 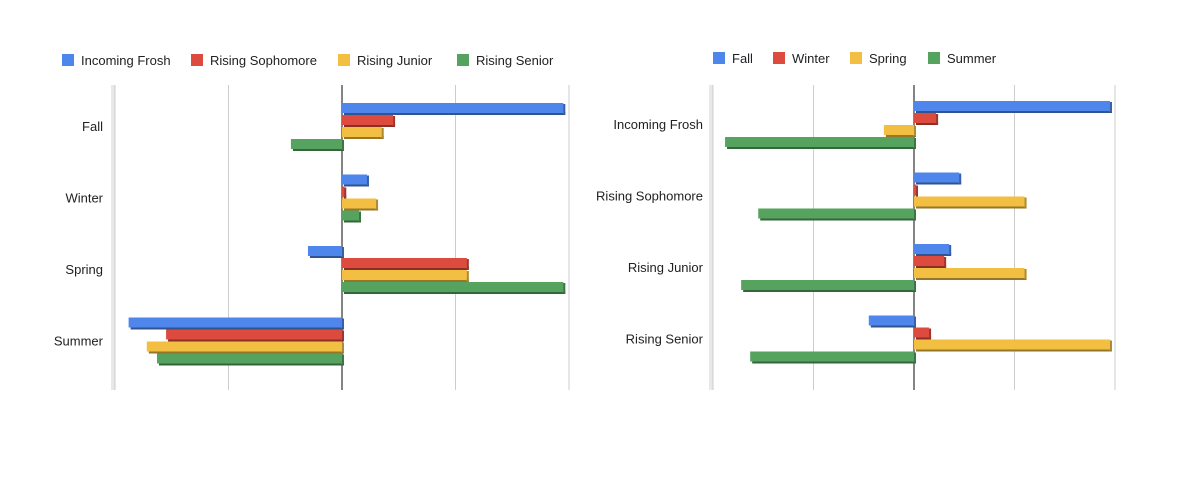 What do you see at coordinates (1013, 107) in the screenshot?
I see `bar-incoming-frosh-fall` at bounding box center [1013, 107].